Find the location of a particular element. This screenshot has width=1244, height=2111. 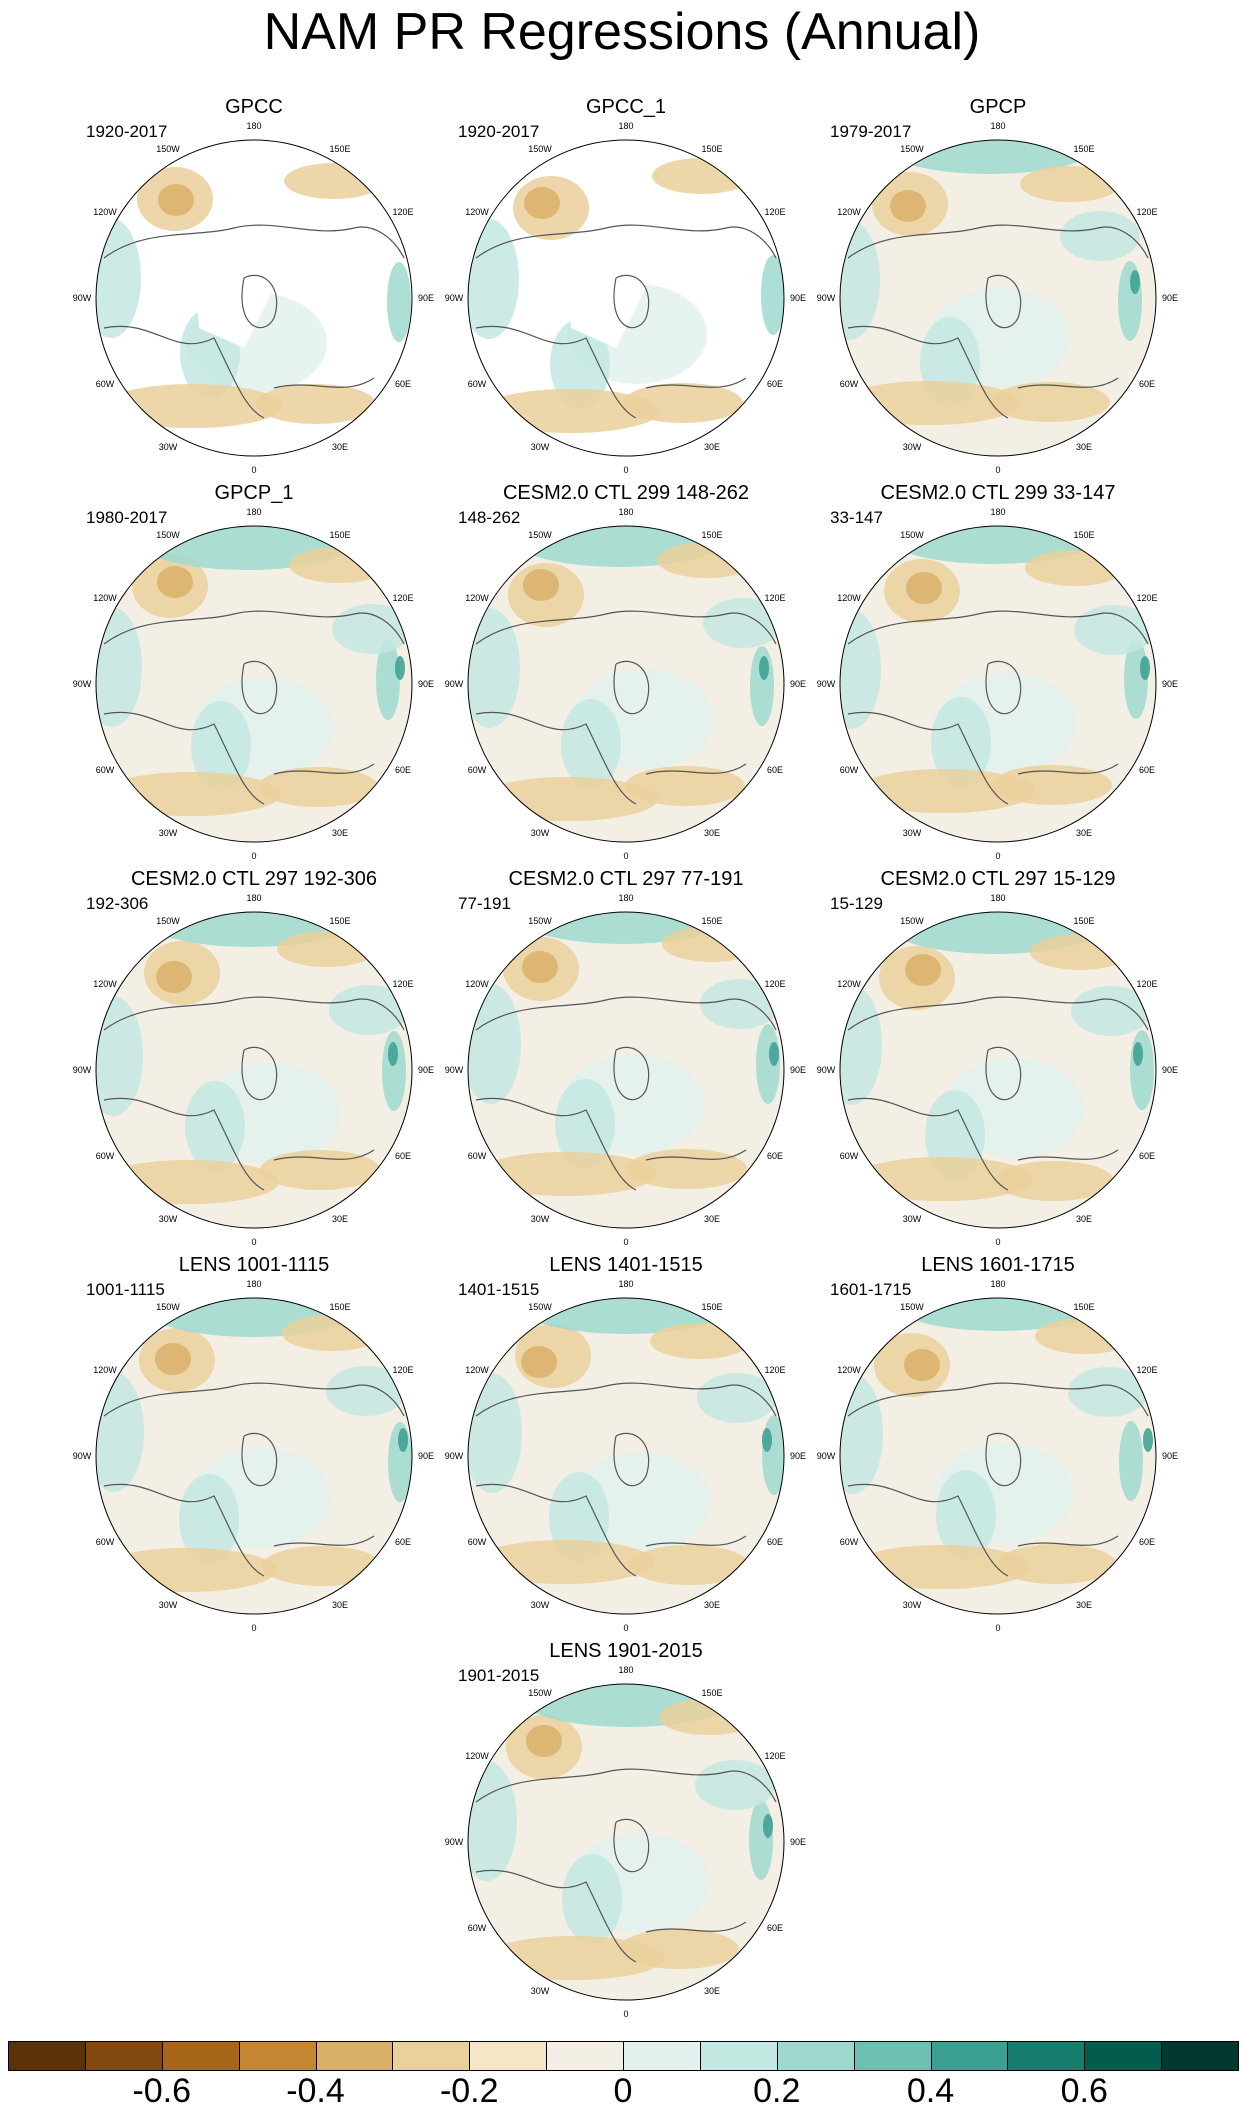

polar-map: 180 150E 120E 90E 60E 30E 0 30W 60W 90W 120W 150W is located at coordinates (253, 298).